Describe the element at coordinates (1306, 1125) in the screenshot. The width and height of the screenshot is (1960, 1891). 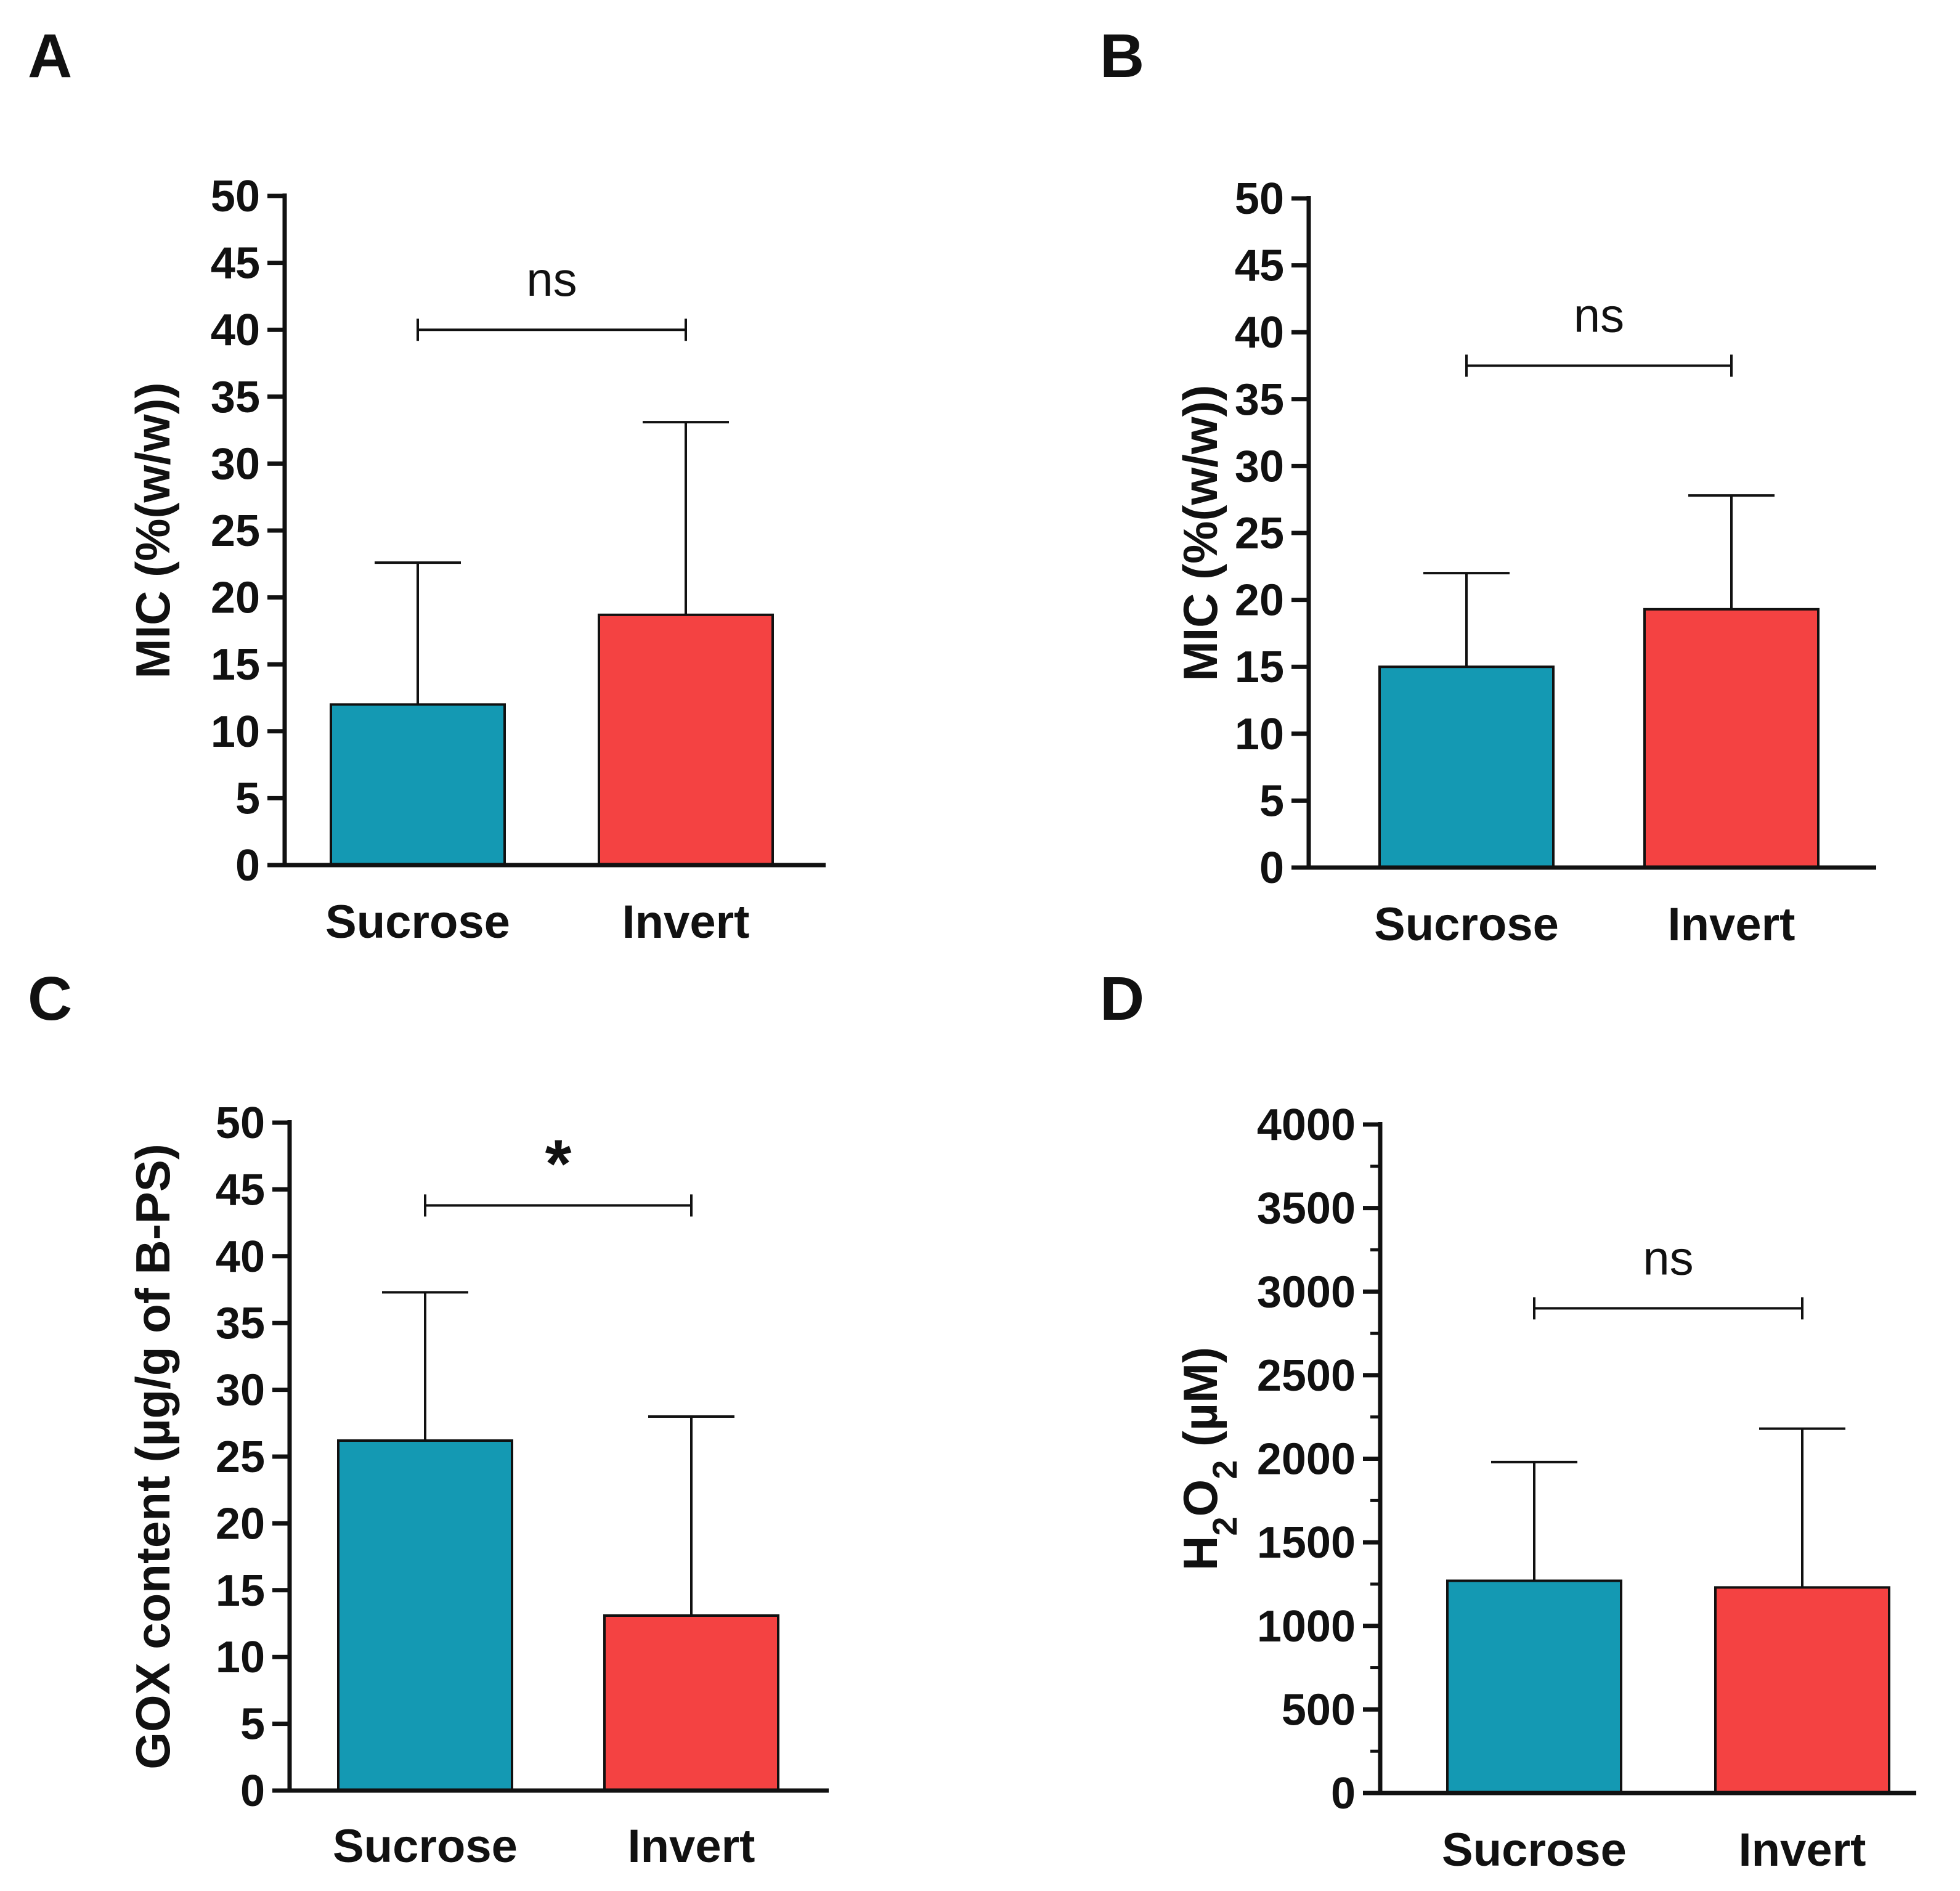
I see `y-tick-label: 4000` at that location.